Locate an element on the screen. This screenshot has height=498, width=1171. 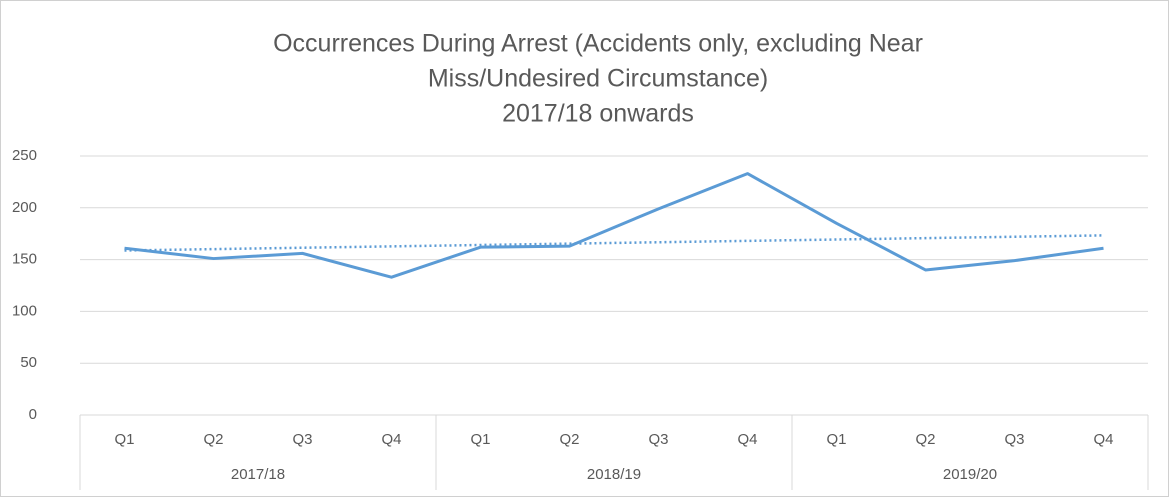
group-label: 2018/19 is located at coordinates (614, 474).